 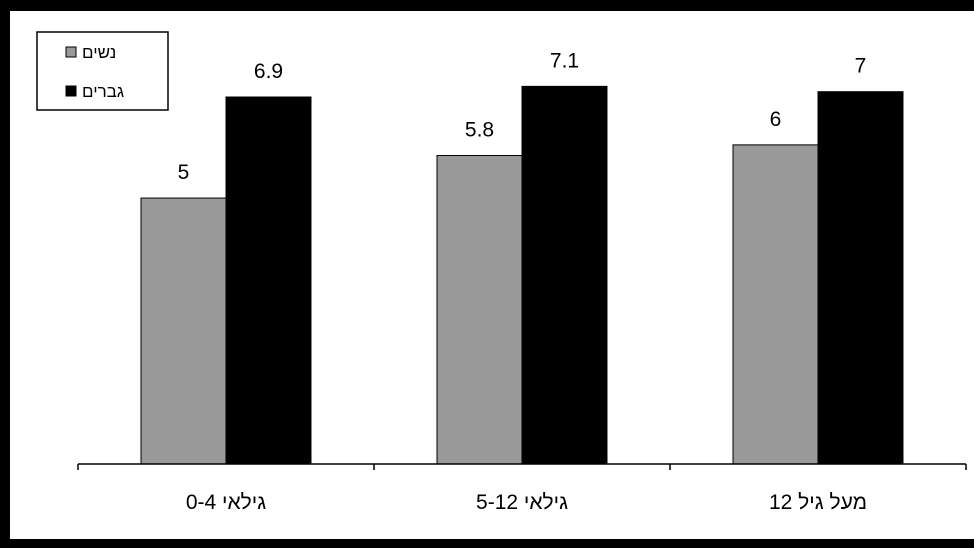 I want to click on x-tick-labels: גילאי 0-4 גילאי 5-12 מעל גיל 12, so click(x=526, y=502).